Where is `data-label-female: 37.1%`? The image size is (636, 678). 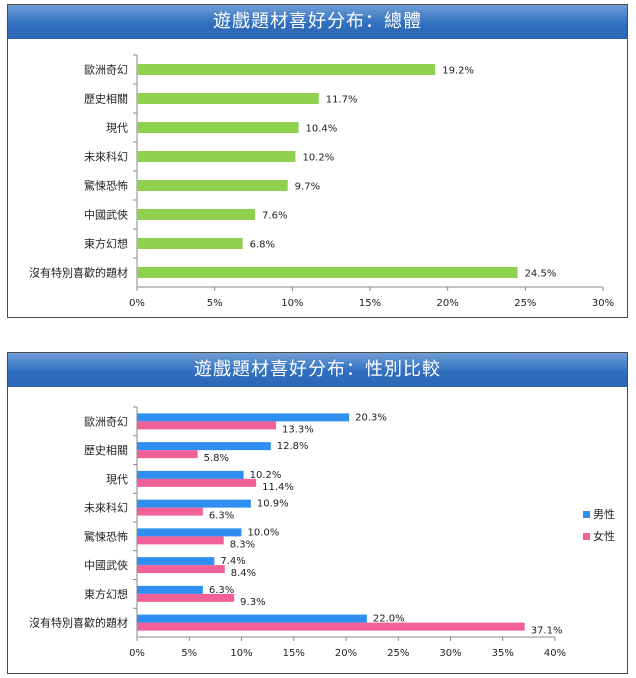
data-label-female: 37.1% is located at coordinates (547, 631).